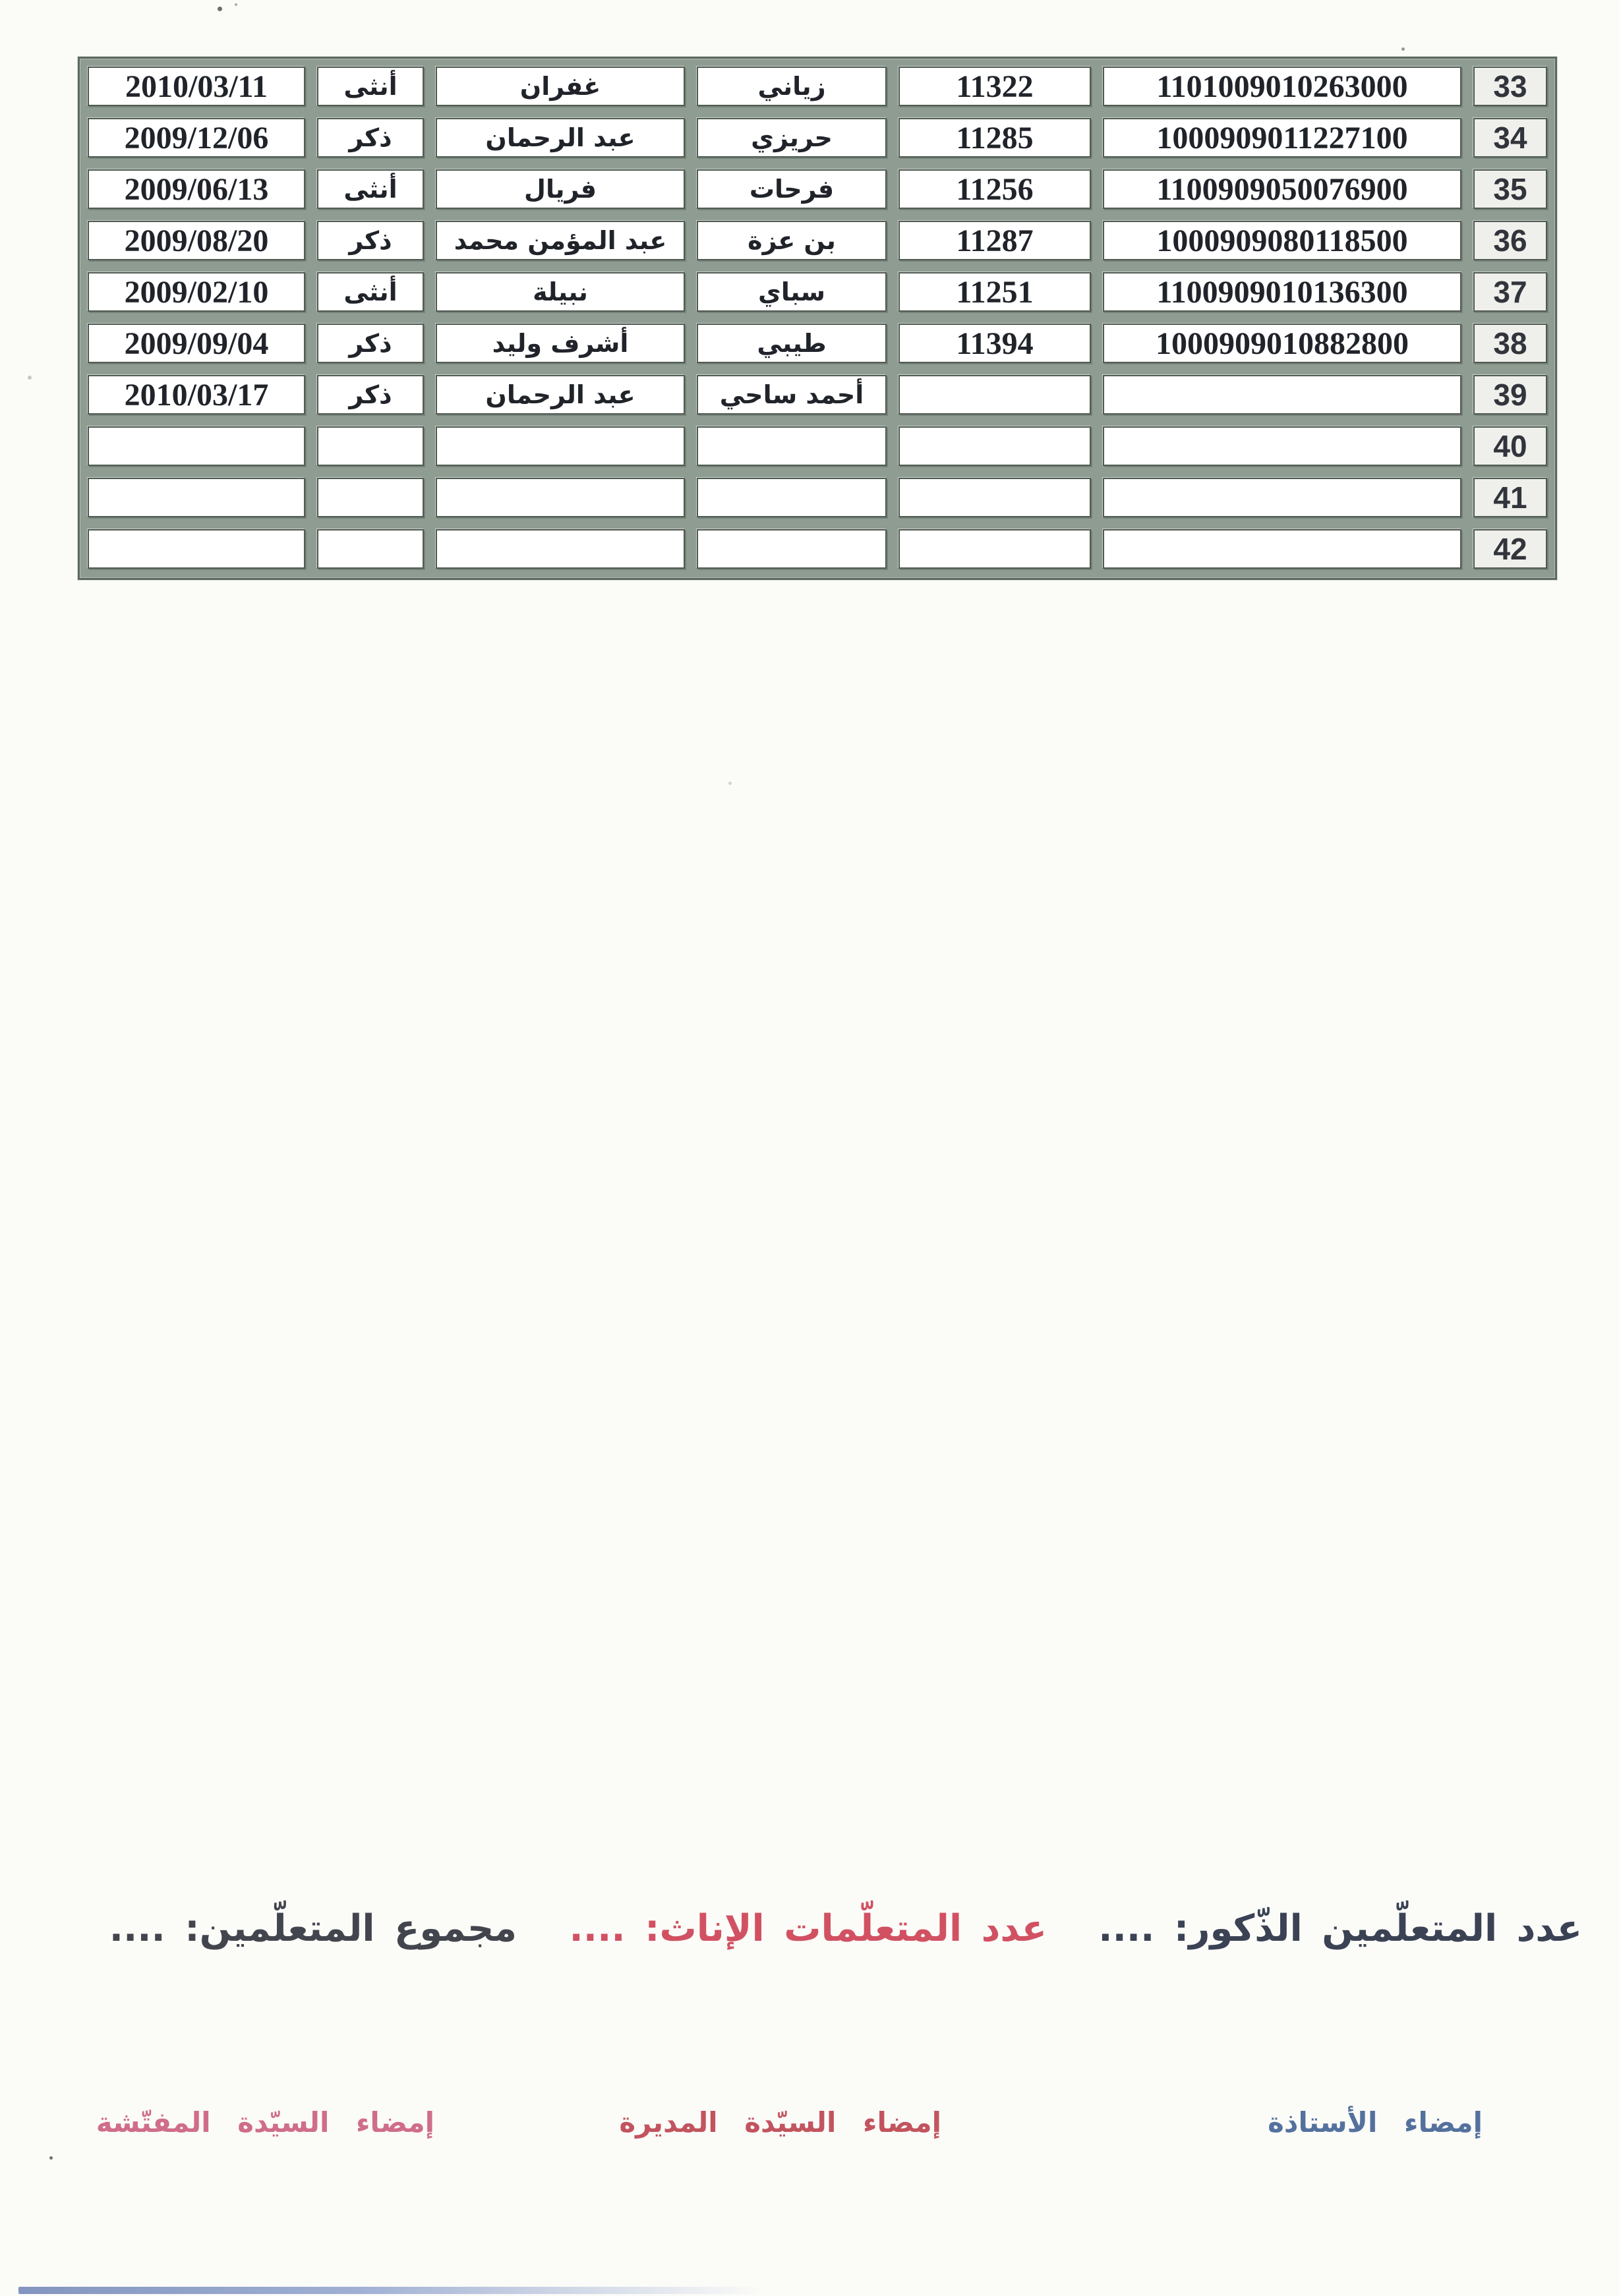 The image size is (1619, 2296). What do you see at coordinates (792, 138) in the screenshot?
I see `last-name-cell: حريزي` at bounding box center [792, 138].